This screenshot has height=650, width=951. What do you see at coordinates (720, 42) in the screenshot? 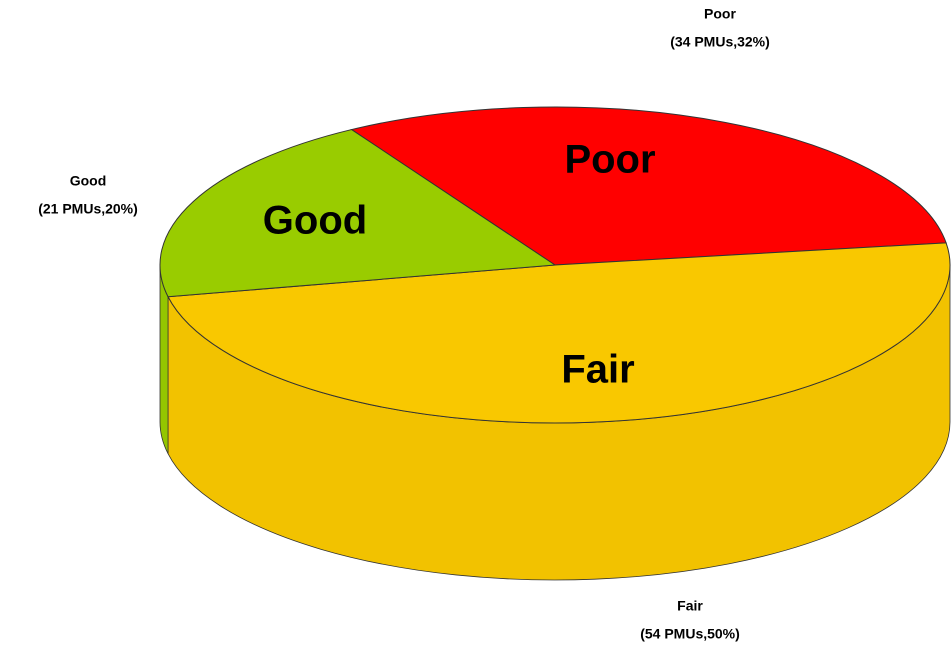
I see `outer-label-value: (34 PMUs,32%)` at bounding box center [720, 42].